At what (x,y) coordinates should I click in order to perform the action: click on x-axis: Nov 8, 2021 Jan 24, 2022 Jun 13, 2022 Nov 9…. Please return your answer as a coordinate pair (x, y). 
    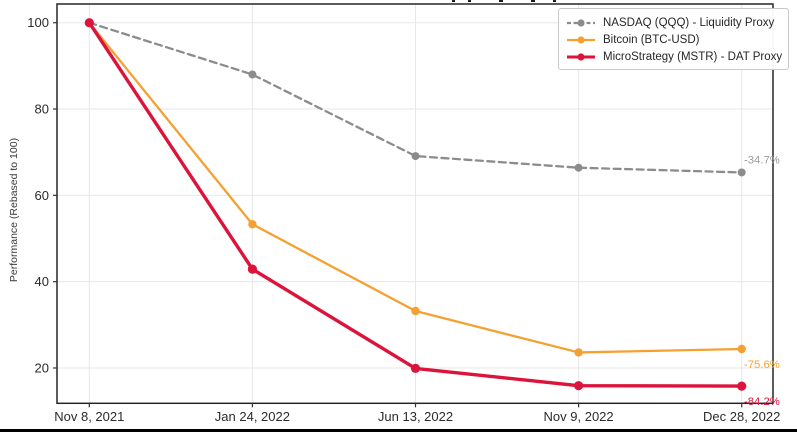
    Looking at the image, I should click on (417, 413).